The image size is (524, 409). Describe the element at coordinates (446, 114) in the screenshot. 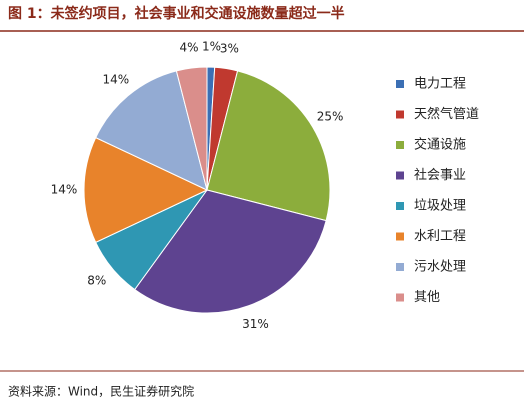

I see `legend-label: 天然气管道` at that location.